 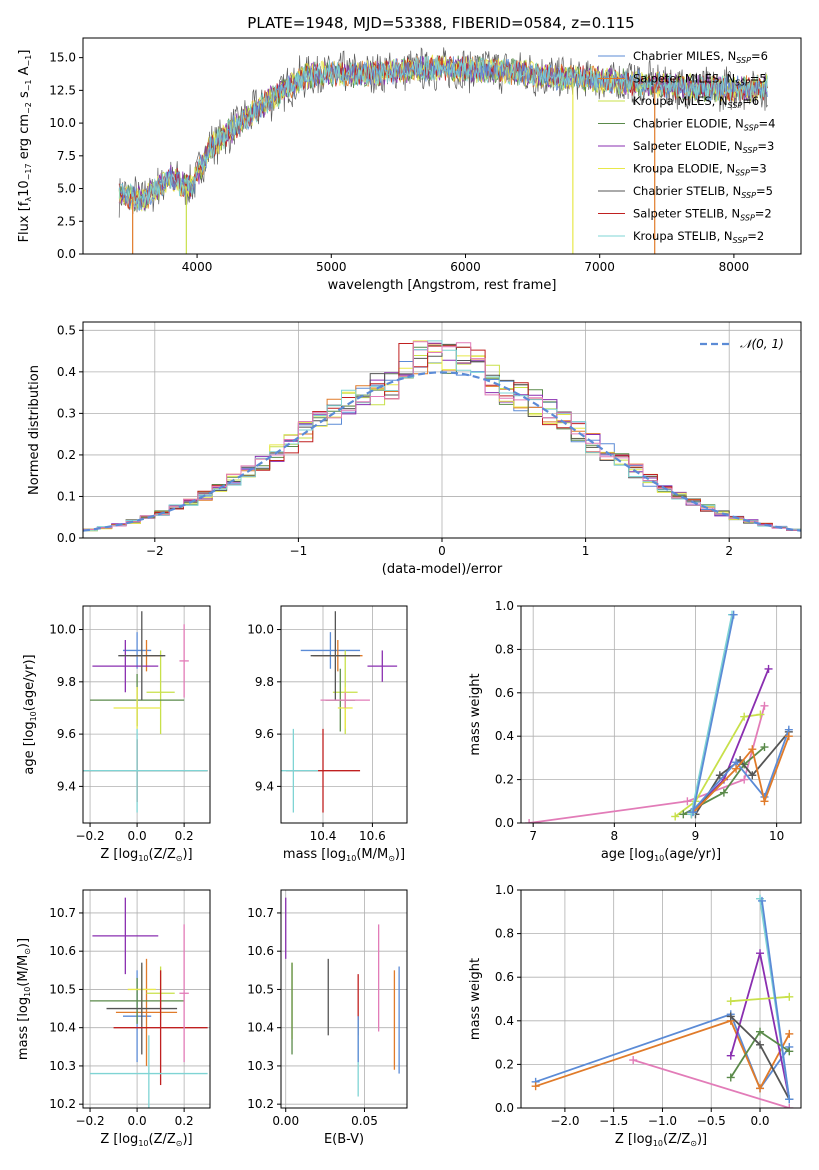 I want to click on histogram-step, so click(x=442, y=436).